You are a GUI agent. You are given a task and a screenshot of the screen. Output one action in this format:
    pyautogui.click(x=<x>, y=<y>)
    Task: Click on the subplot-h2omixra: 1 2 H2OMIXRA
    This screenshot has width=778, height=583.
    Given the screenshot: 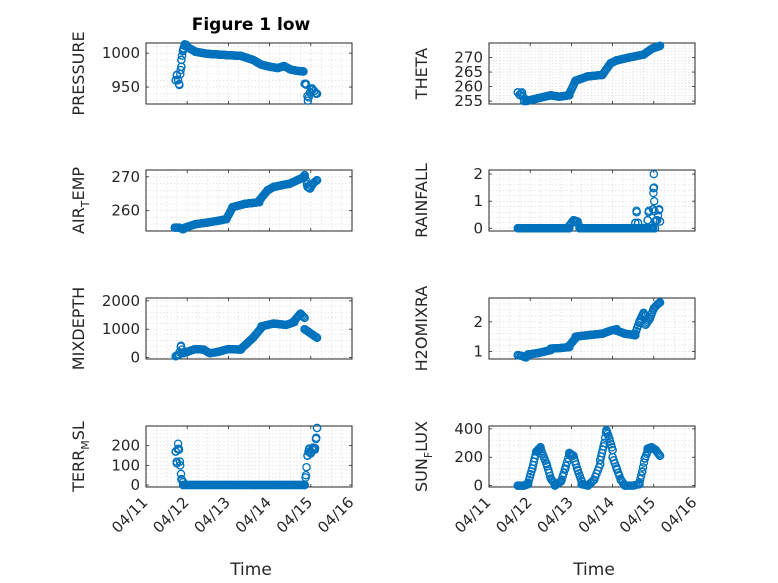 What is the action you would take?
    pyautogui.click(x=554, y=328)
    